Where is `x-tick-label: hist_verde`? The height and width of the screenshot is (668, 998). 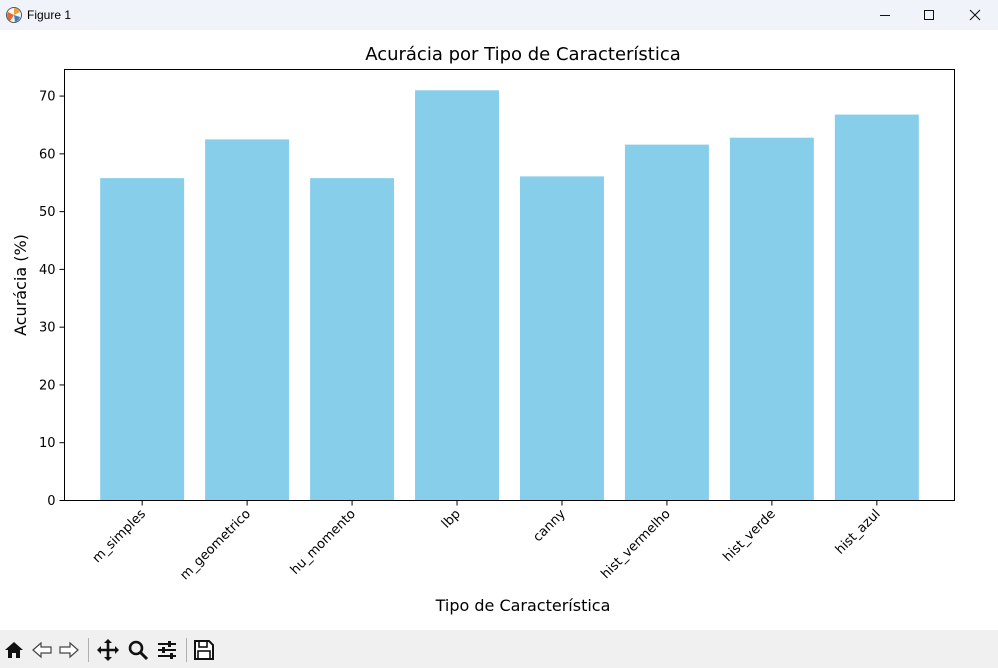
x-tick-label: hist_verde is located at coordinates (750, 536).